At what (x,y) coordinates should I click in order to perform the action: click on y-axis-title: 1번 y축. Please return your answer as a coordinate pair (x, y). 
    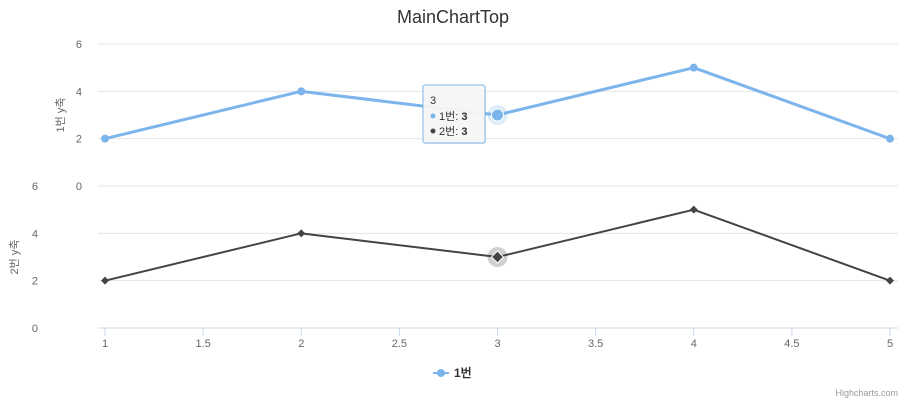
    Looking at the image, I should click on (60, 115).